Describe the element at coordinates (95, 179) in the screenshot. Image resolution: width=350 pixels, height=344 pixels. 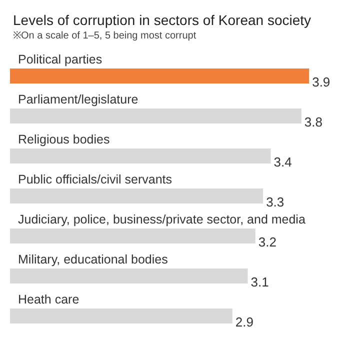
I see `y-tick-label: Public officials/civil servants` at that location.